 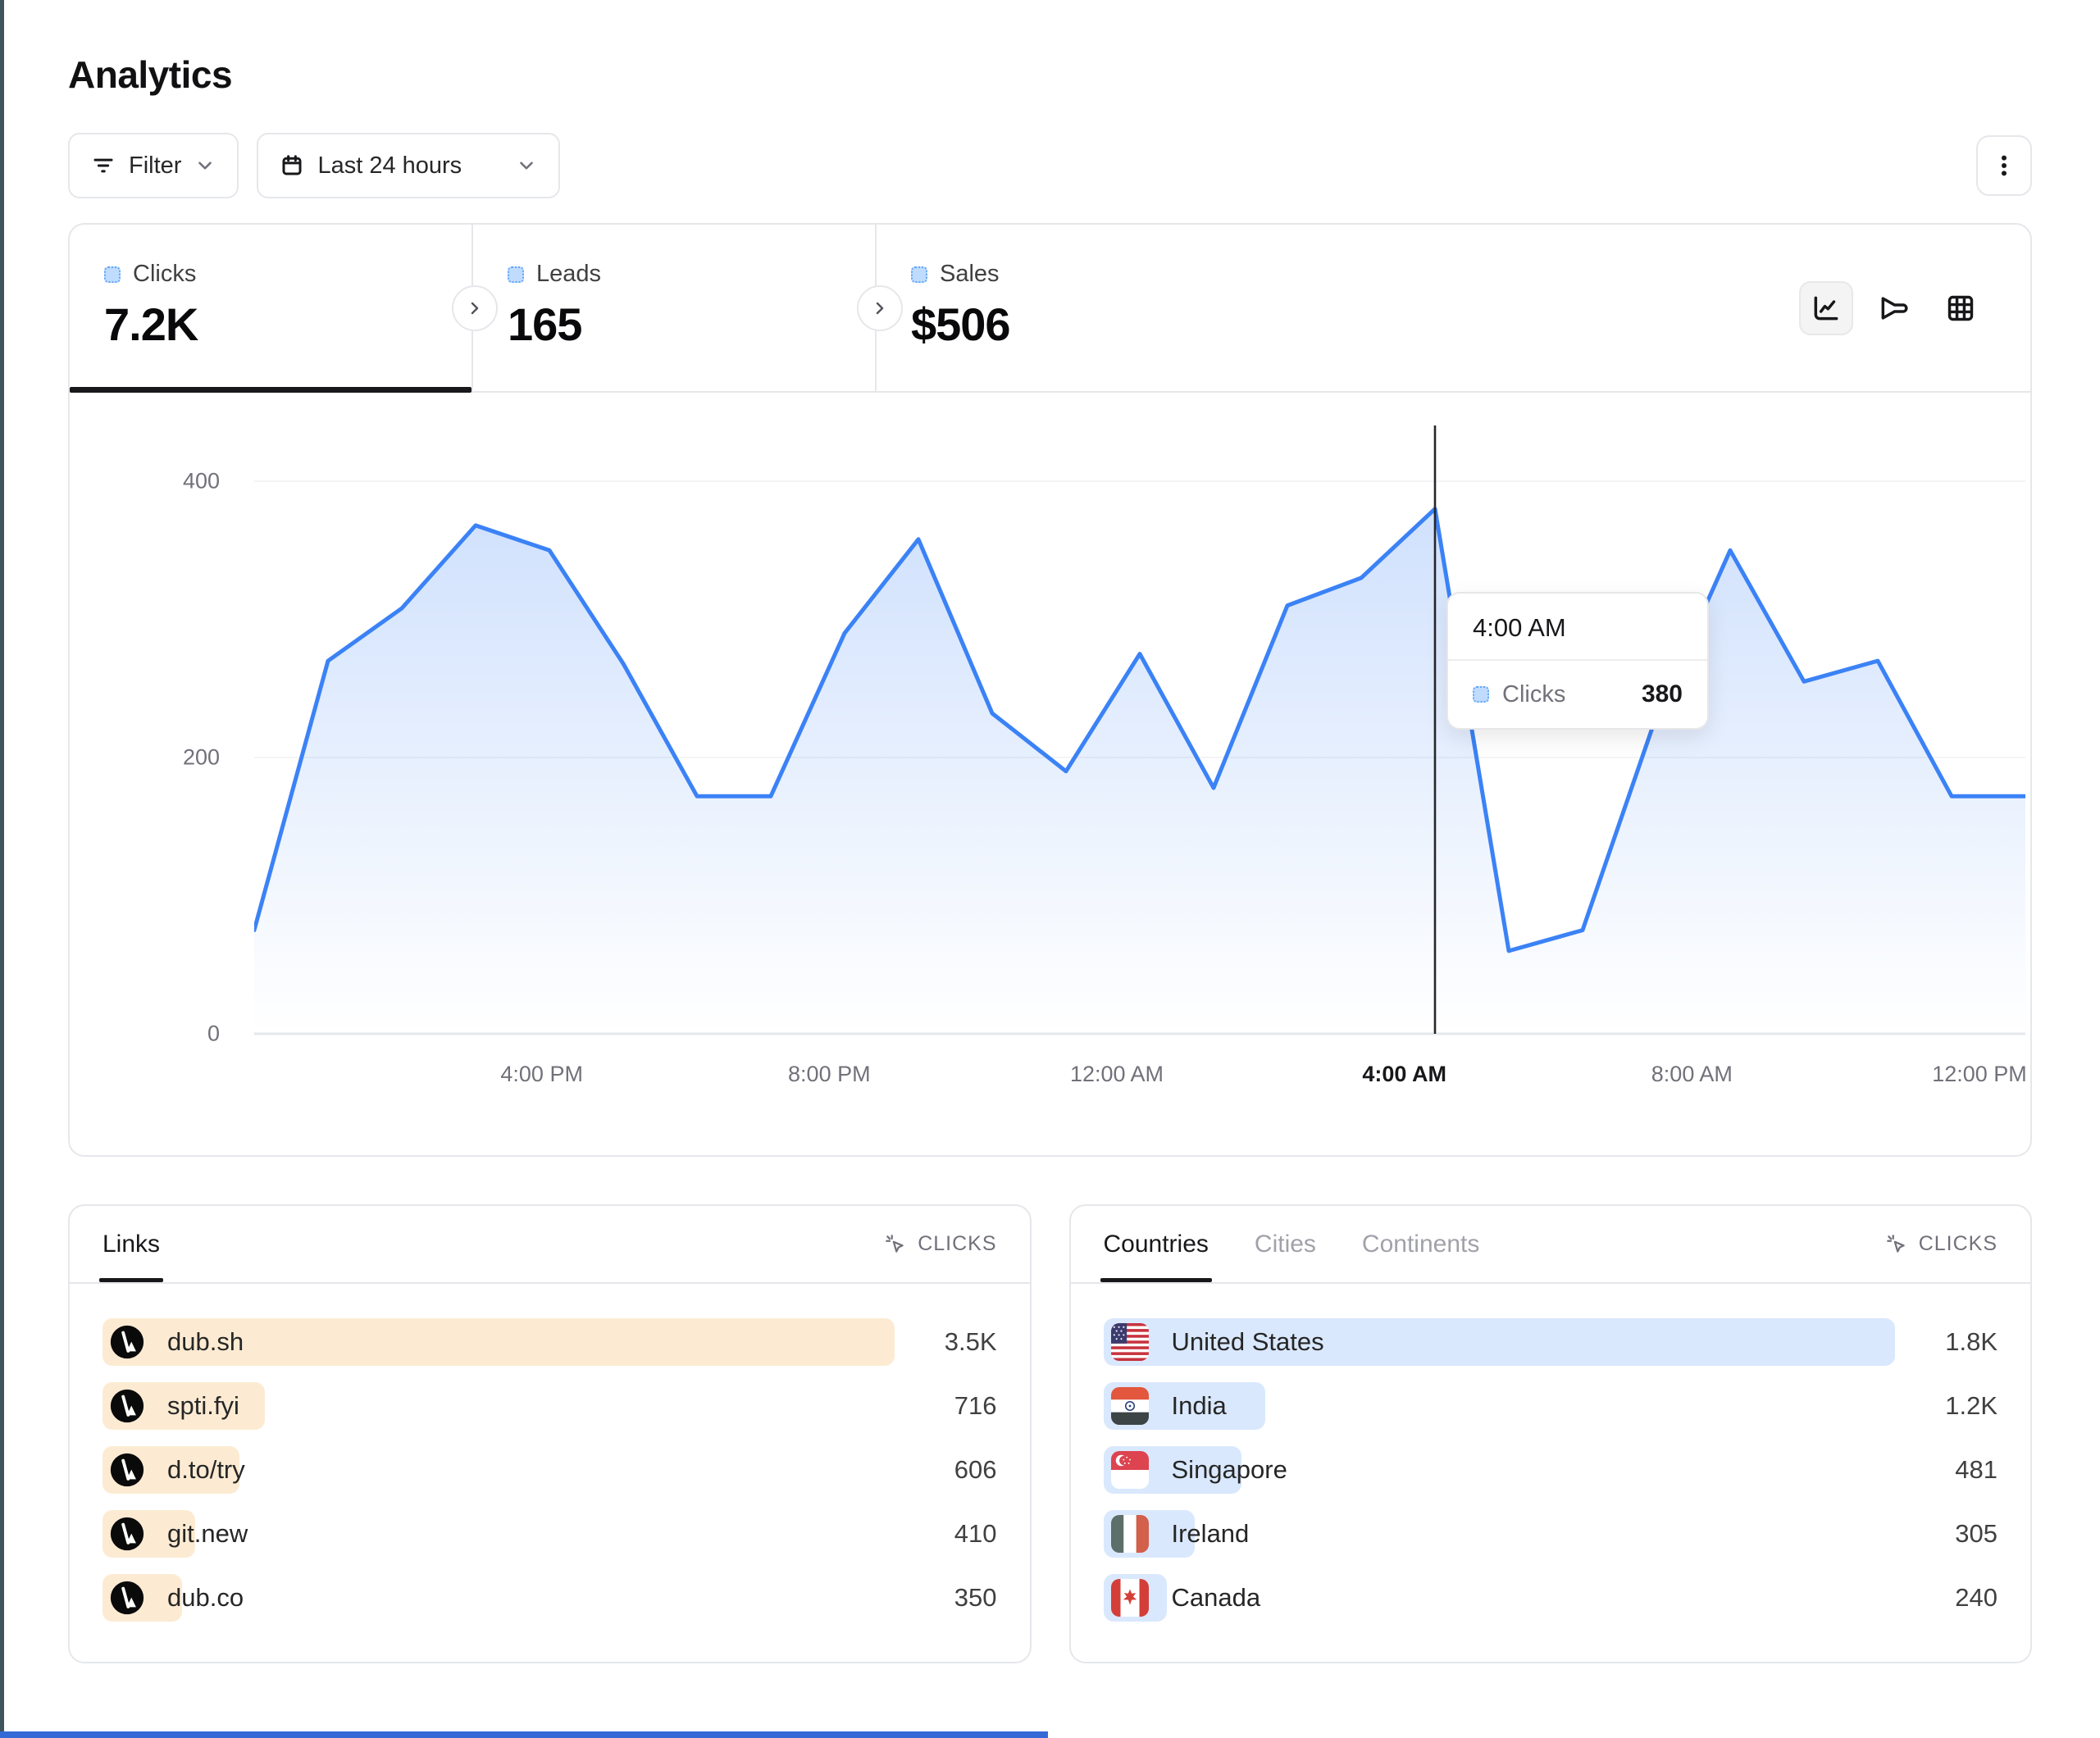 I want to click on link-row: dub.co 350, so click(x=549, y=1598).